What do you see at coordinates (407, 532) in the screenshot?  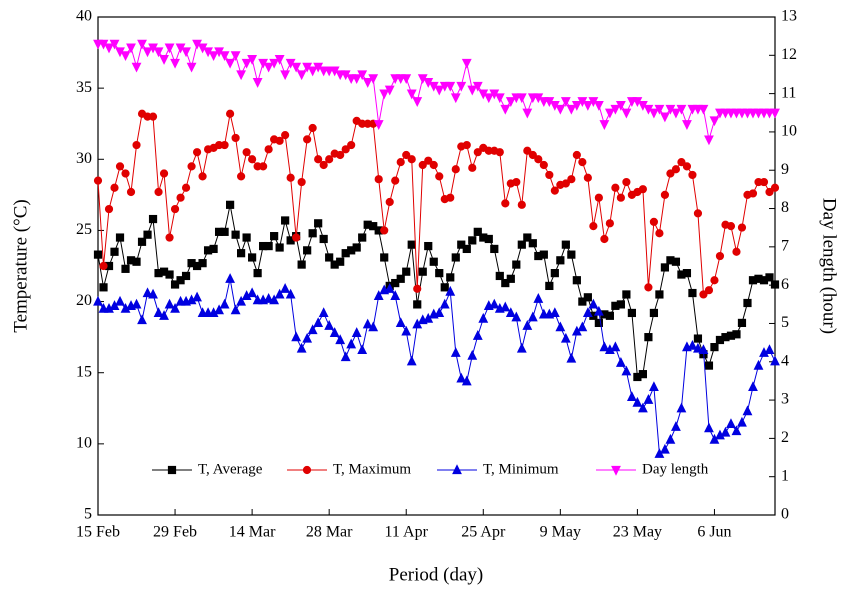 I see `x-tick-label: 11 Apr` at bounding box center [407, 532].